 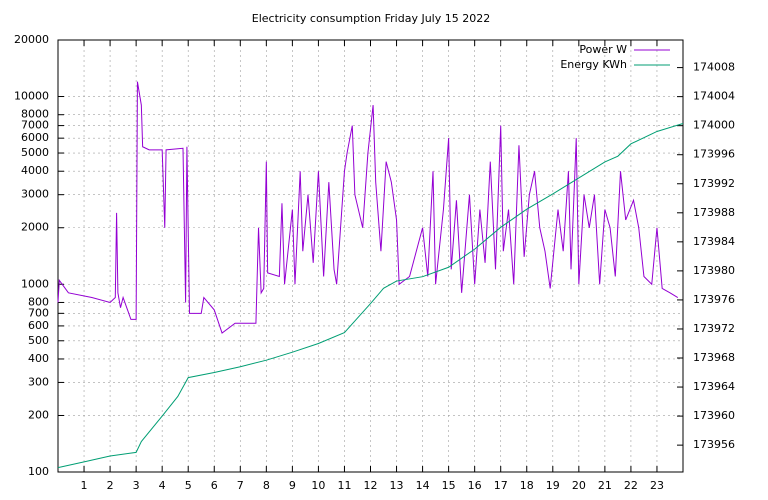 I want to click on y2-tick-label: 174008, so click(x=714, y=67).